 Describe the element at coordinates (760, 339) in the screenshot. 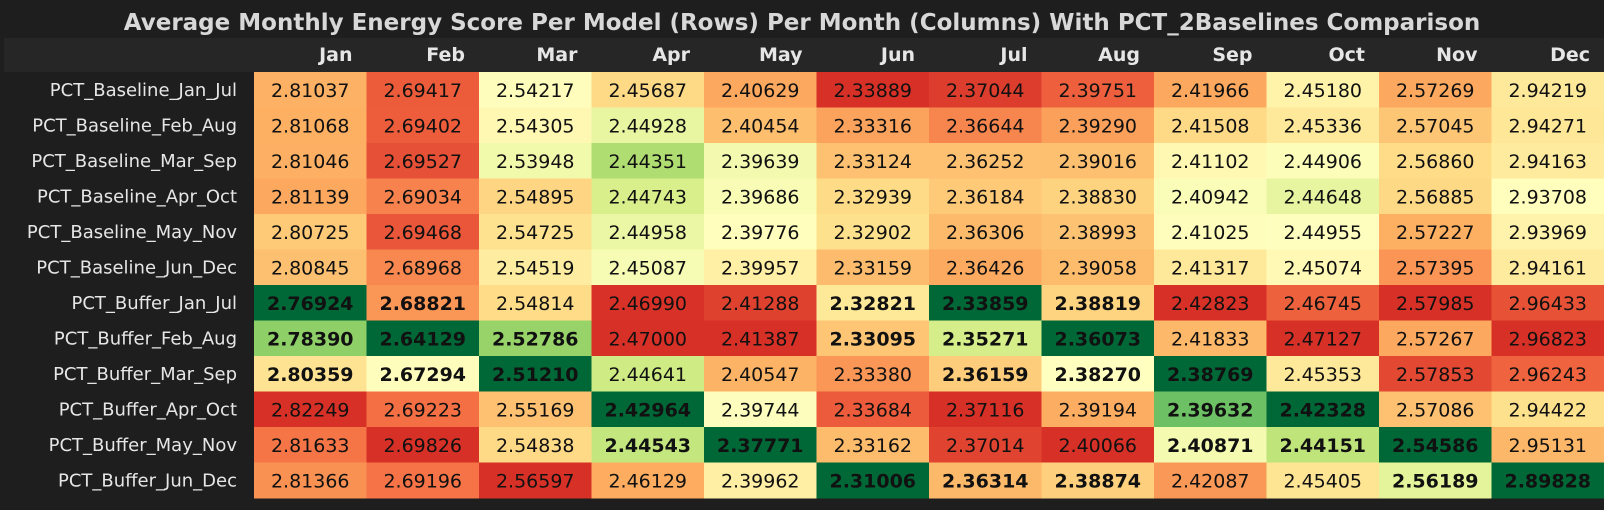

I see `cell-value-label: 2.41387` at that location.